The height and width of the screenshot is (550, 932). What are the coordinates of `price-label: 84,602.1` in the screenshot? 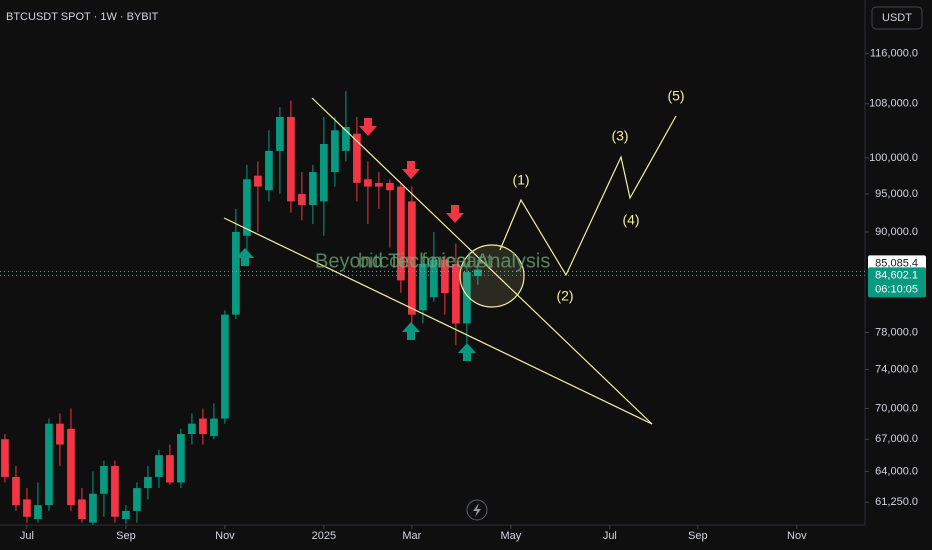 It's located at (896, 275).